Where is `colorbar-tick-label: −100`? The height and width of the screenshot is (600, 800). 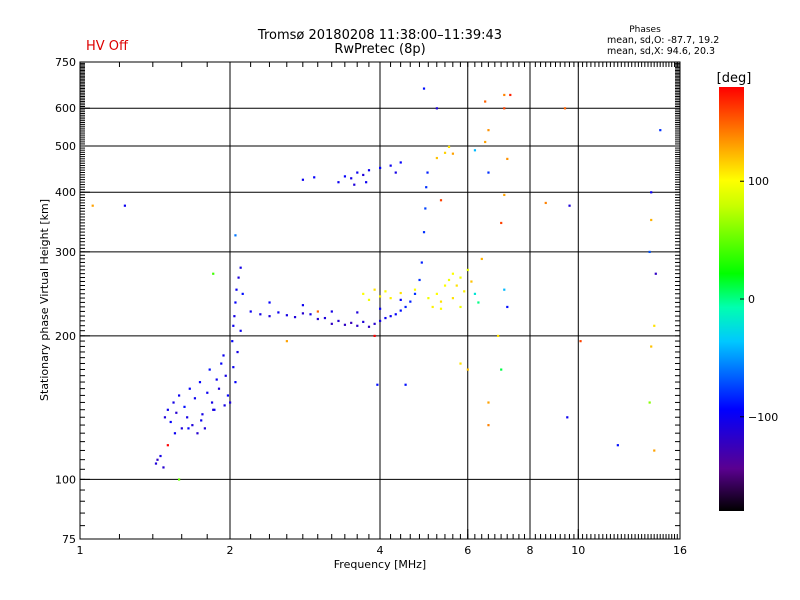
colorbar-tick-label: −100 is located at coordinates (763, 417).